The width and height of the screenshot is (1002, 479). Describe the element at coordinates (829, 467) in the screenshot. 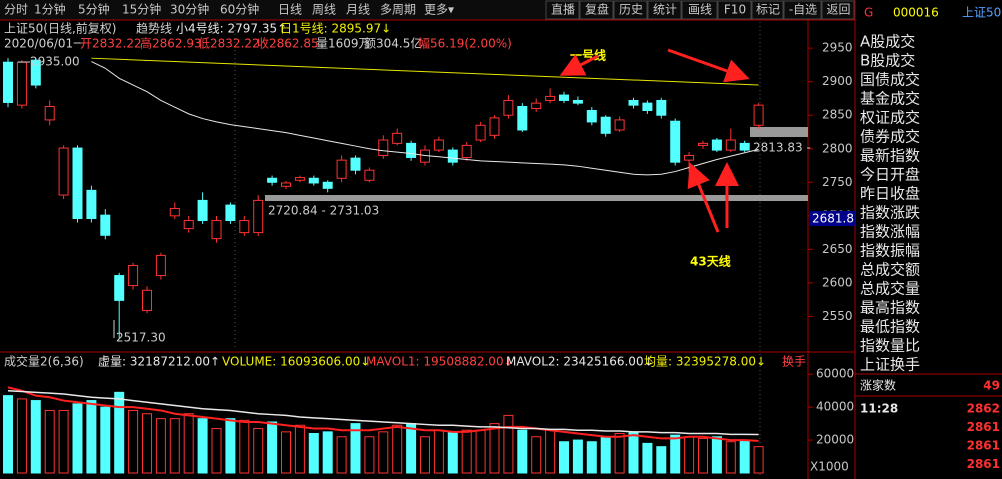

I see `unit-label: X1000` at that location.